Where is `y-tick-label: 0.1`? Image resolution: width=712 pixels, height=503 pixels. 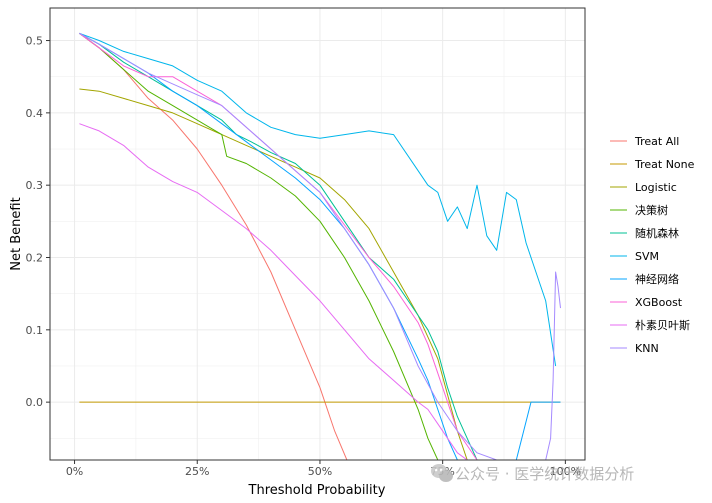 y-tick-label: 0.1 is located at coordinates (35, 330).